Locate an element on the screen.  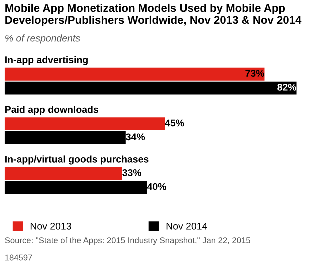
data-label: 73% is located at coordinates (255, 73).